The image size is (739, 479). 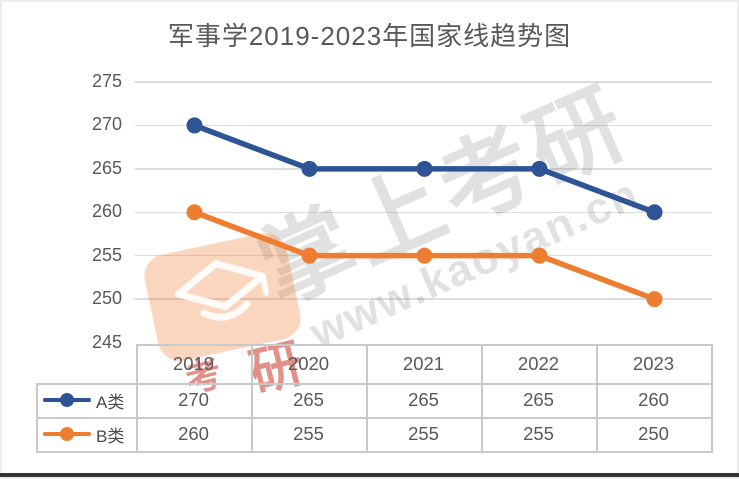 I want to click on y-axis-label: 275, so click(x=106, y=81).